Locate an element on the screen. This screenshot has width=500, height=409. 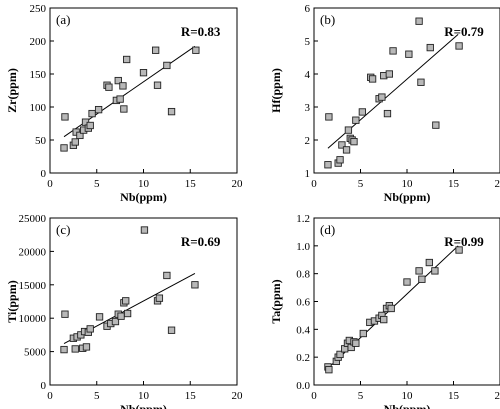
y-tick-label: 0.8 is located at coordinates (303, 275).